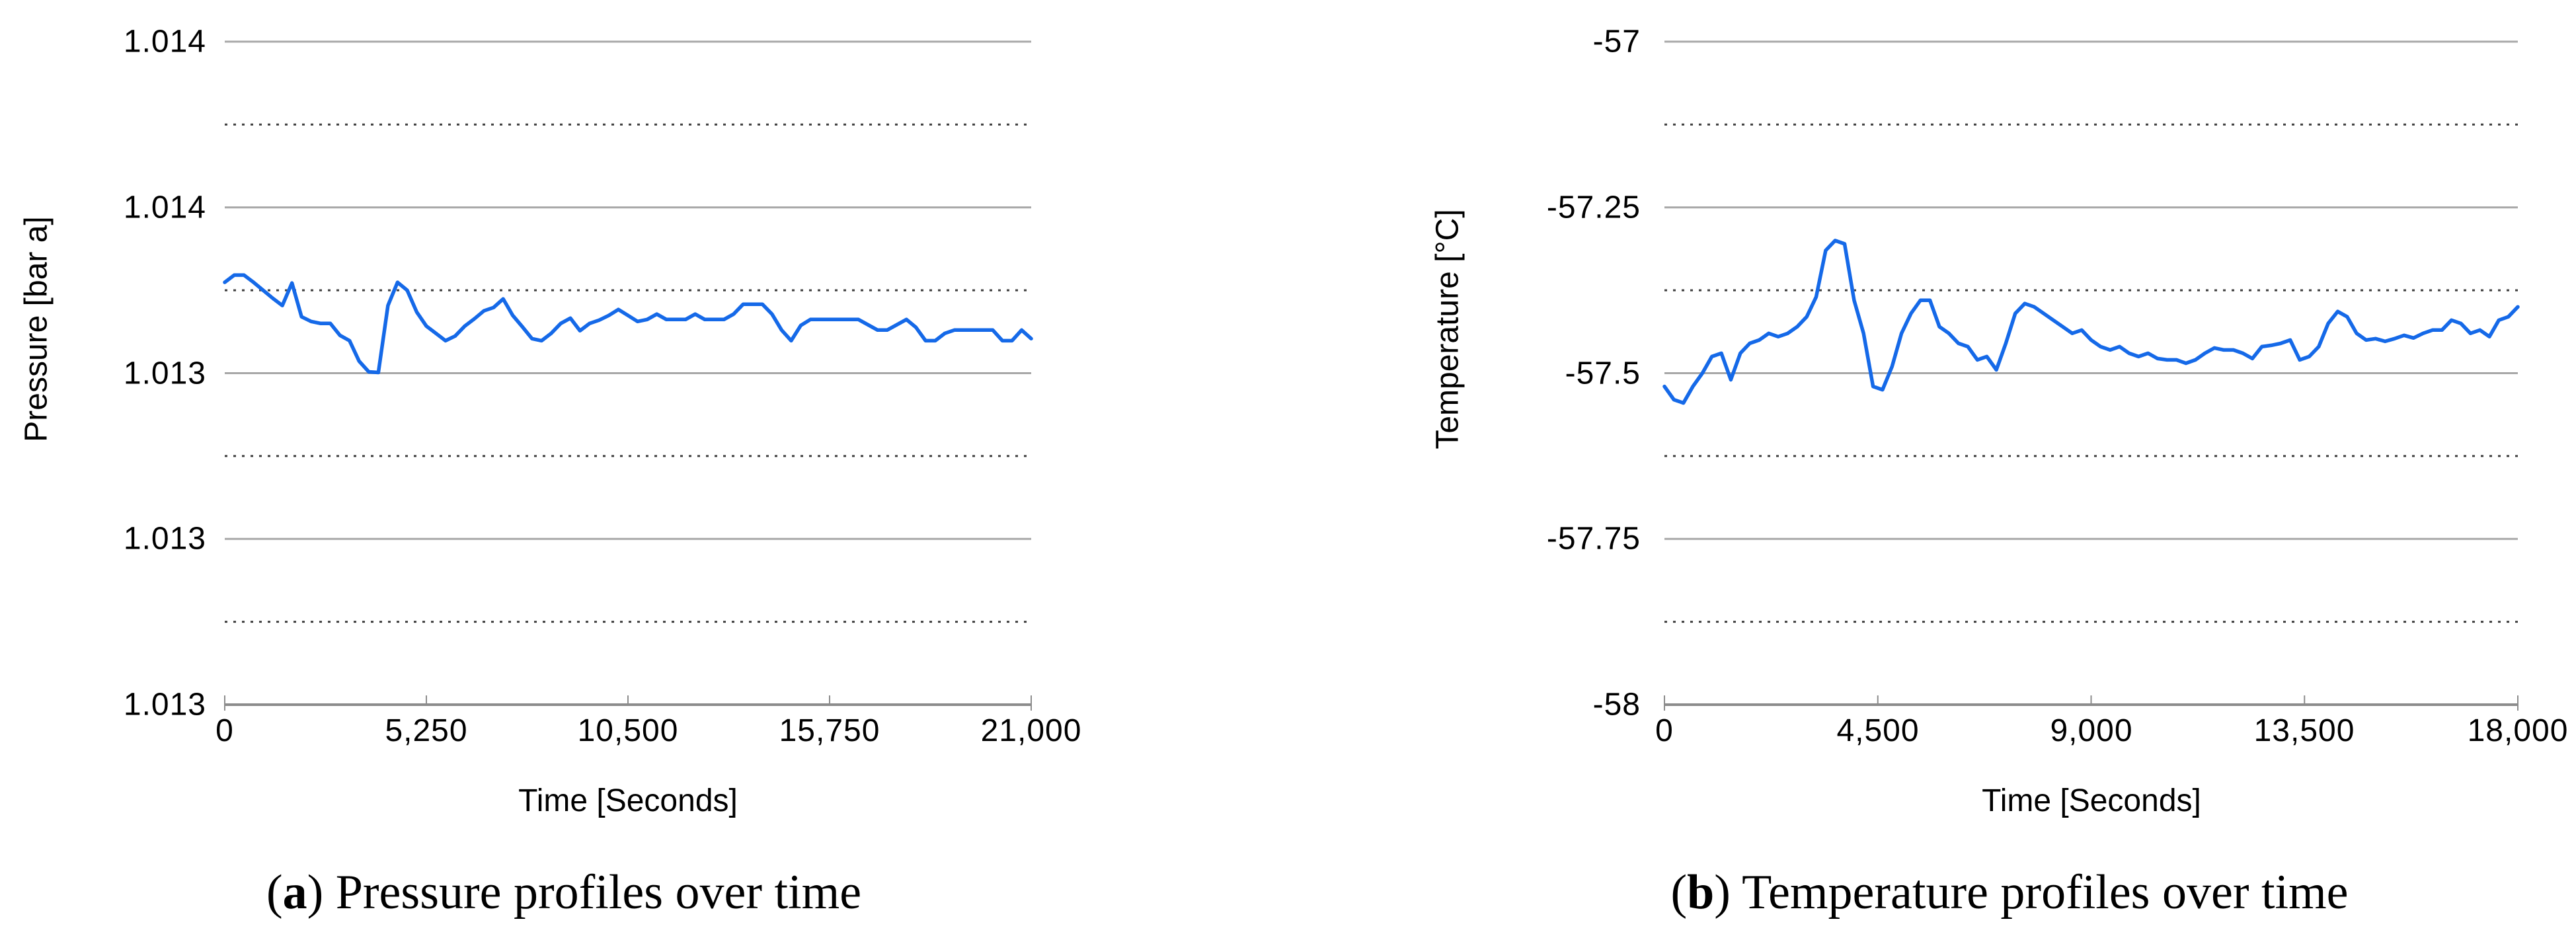  I want to click on panel-caption-a: (a) Pressure profiles over time, so click(612, 893).